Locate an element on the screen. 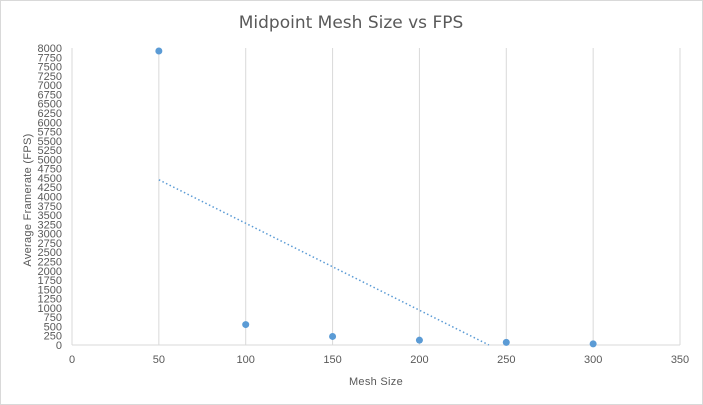 The image size is (703, 405). y-tick-label: 2250 is located at coordinates (50, 262).